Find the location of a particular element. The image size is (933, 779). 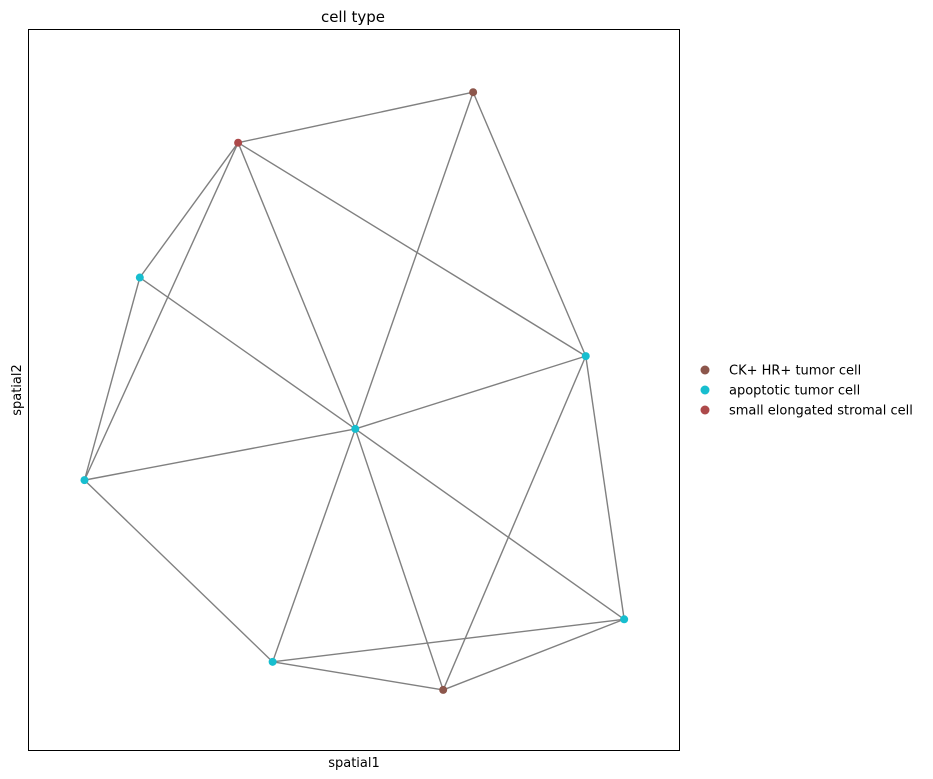

chart-title: cell type is located at coordinates (353, 17).